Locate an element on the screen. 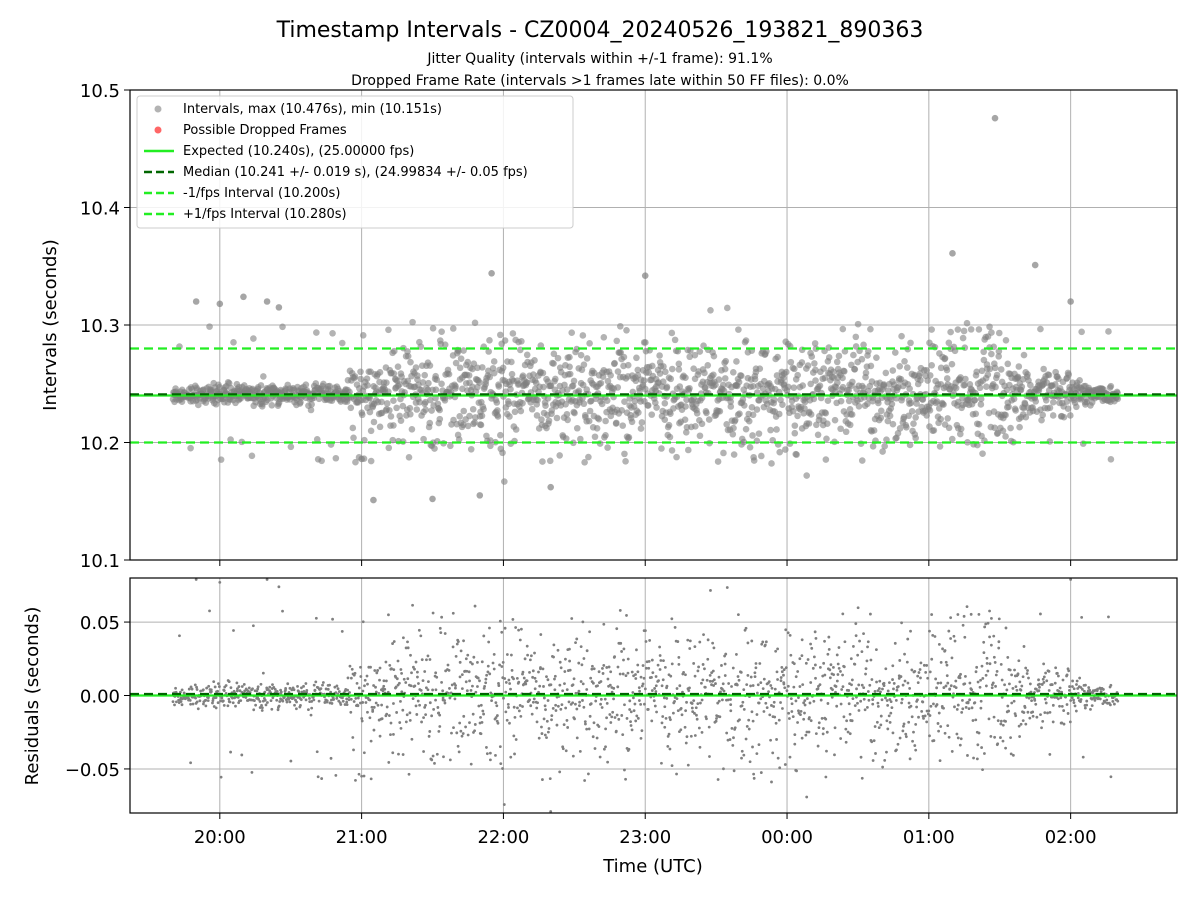 This screenshot has height=900, width=1200. bottom-x-axis-label: Time (UTC) is located at coordinates (652, 866).